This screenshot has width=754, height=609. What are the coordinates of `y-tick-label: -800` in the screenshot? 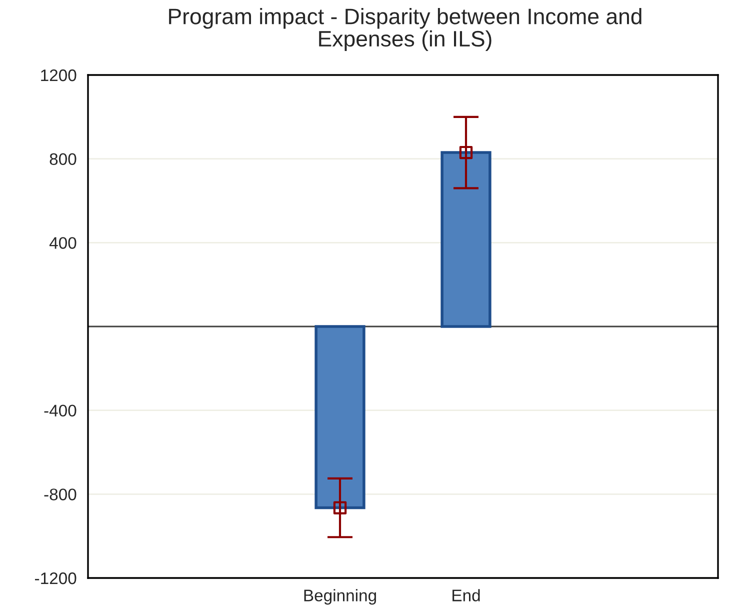 It's located at (60, 494).